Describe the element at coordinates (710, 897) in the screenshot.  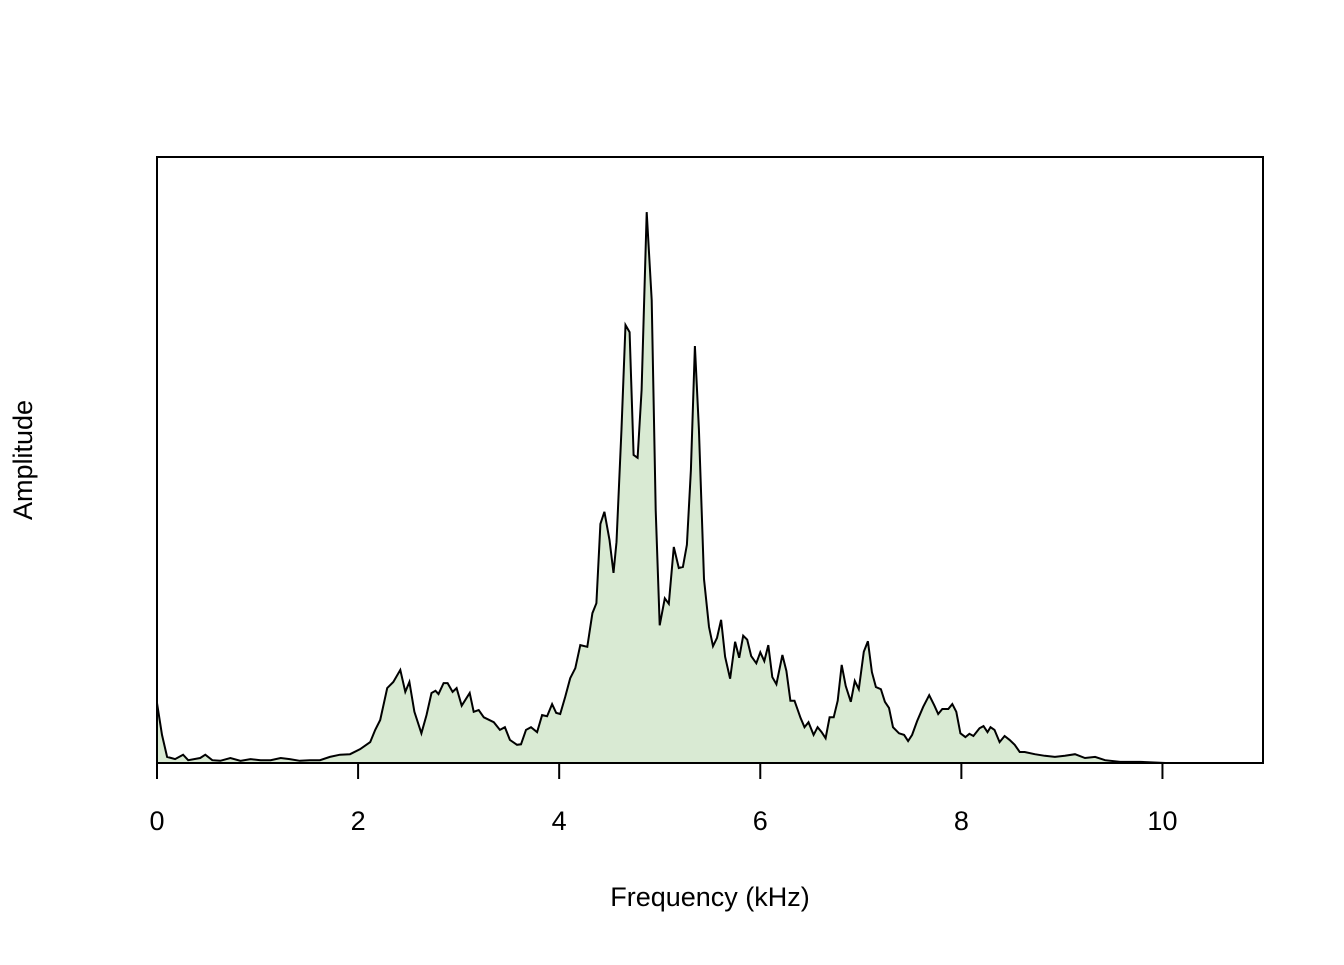
I see `x-axis-label: Frequency (kHz)` at that location.